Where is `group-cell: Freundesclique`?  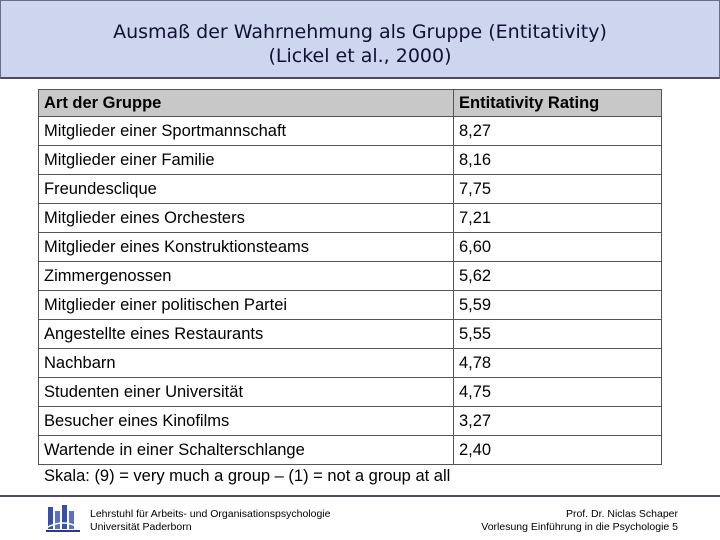
group-cell: Freundesclique is located at coordinates (246, 189).